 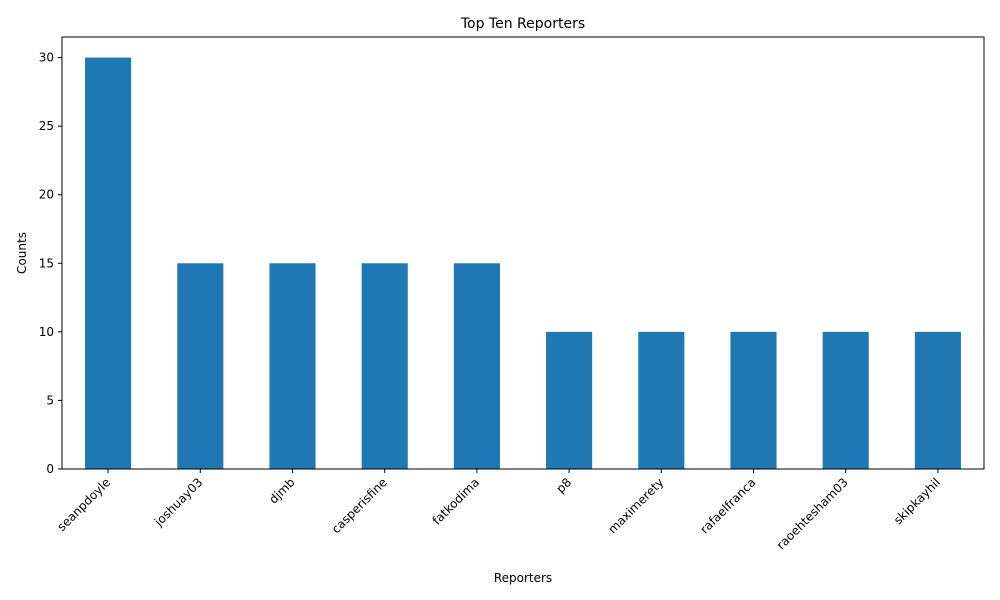 I want to click on y-tick-label: 0, so click(x=50, y=469).